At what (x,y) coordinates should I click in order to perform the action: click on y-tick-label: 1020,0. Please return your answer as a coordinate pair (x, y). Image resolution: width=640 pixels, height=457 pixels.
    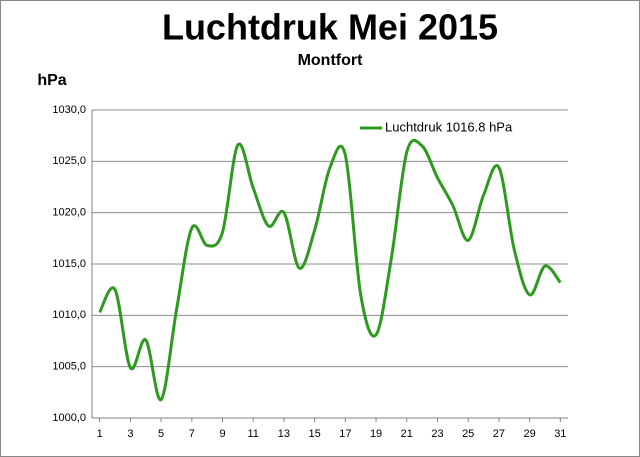
    Looking at the image, I should click on (69, 213).